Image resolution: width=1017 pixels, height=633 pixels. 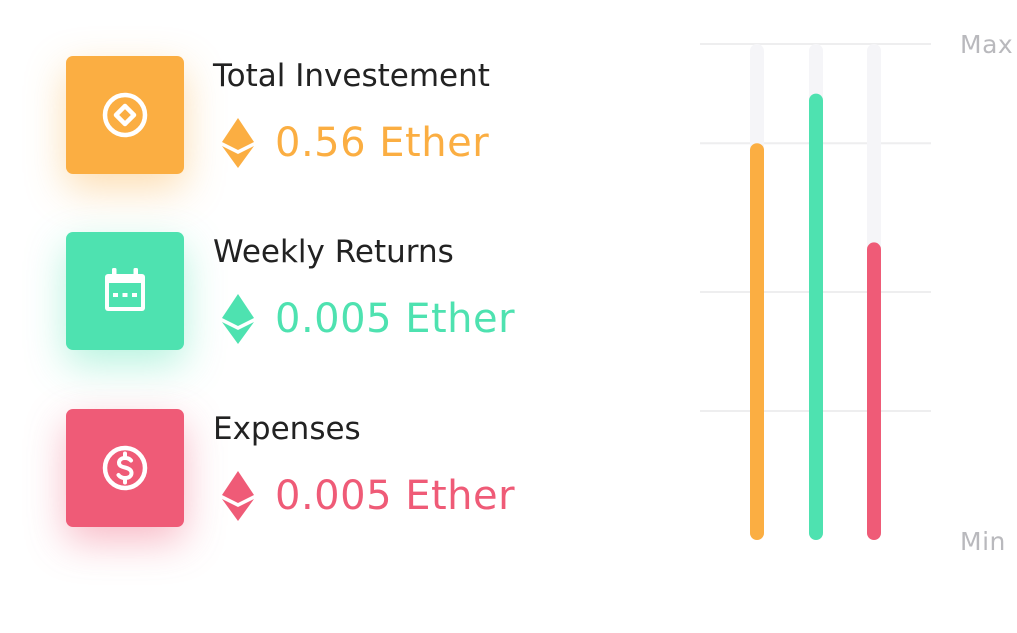 I want to click on dollar-icon, so click(x=125, y=468).